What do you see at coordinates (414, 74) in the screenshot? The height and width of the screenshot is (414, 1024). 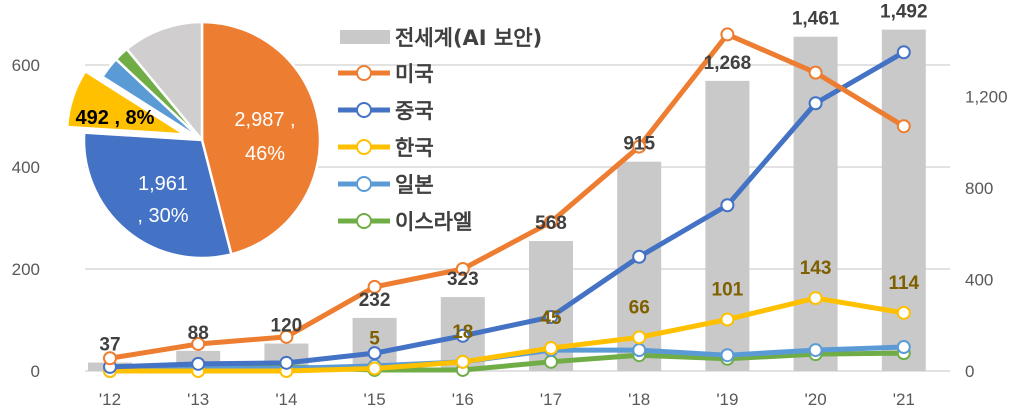 I see `legend-label: 미국` at bounding box center [414, 74].